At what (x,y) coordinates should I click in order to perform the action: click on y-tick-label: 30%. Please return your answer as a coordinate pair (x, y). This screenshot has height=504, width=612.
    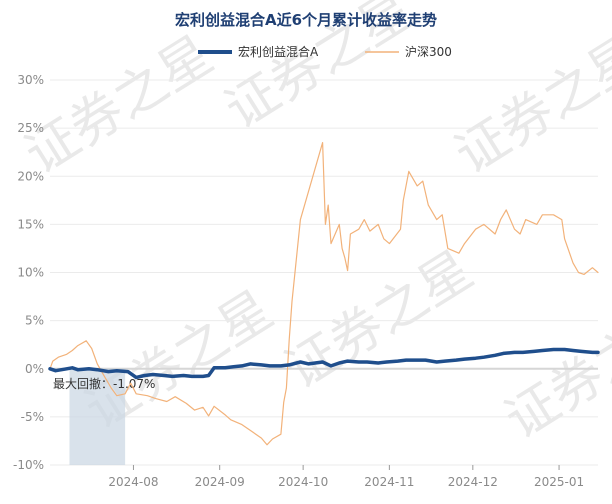
    Looking at the image, I should click on (30, 80).